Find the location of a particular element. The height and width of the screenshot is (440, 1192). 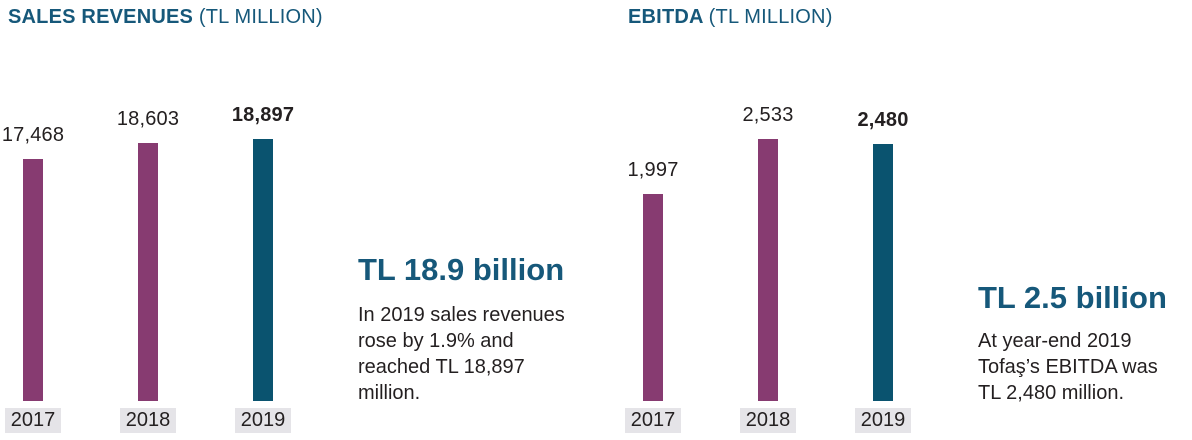

value-label-2019: 2,480 is located at coordinates (883, 120).